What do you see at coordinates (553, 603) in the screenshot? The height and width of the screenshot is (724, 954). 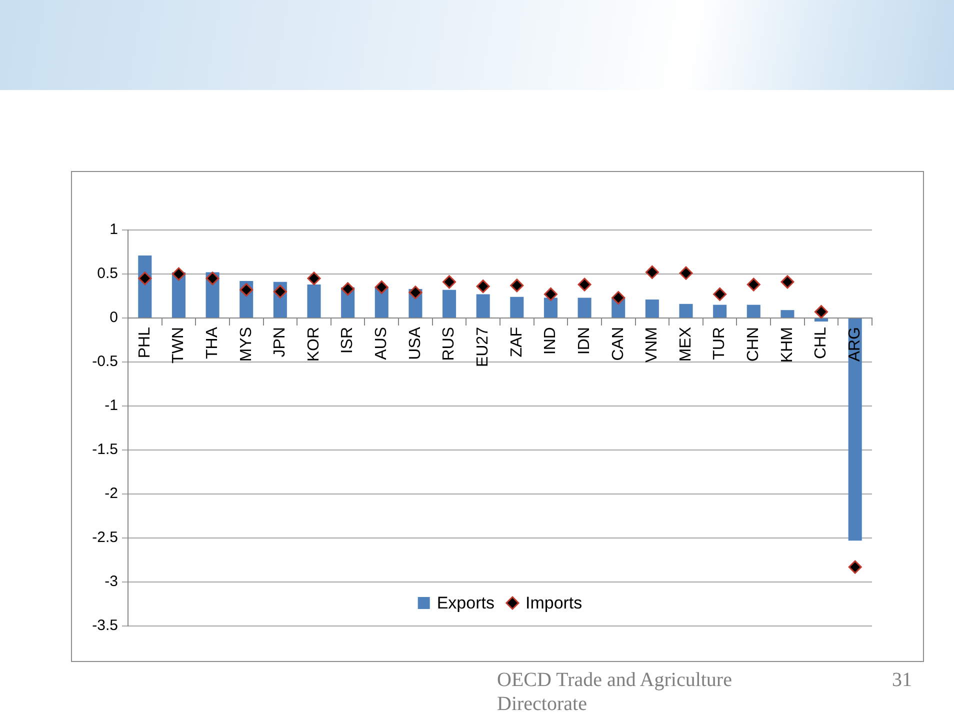 I see `legend-label: Imports` at bounding box center [553, 603].